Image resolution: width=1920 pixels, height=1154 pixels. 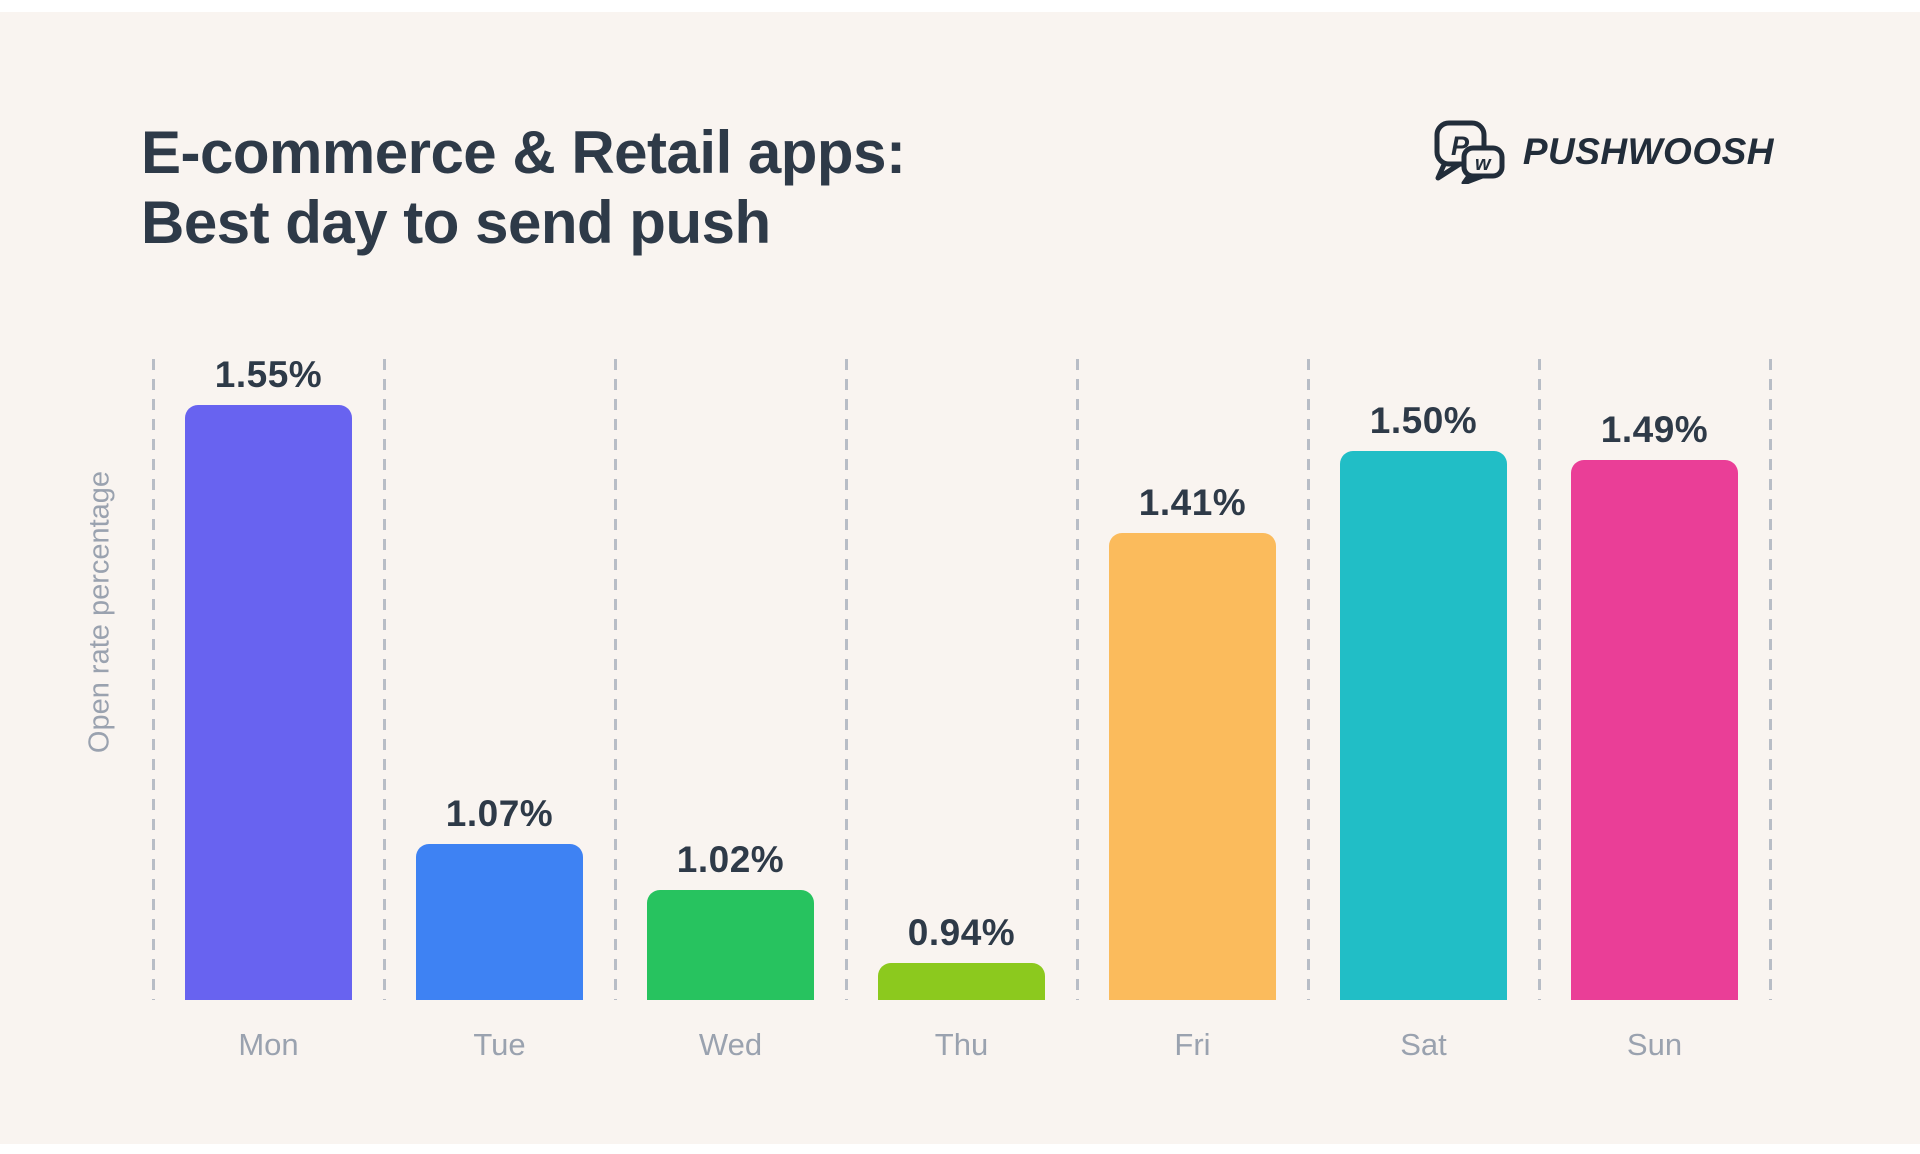 What do you see at coordinates (499, 813) in the screenshot?
I see `bar-value-label: 1.07%` at bounding box center [499, 813].